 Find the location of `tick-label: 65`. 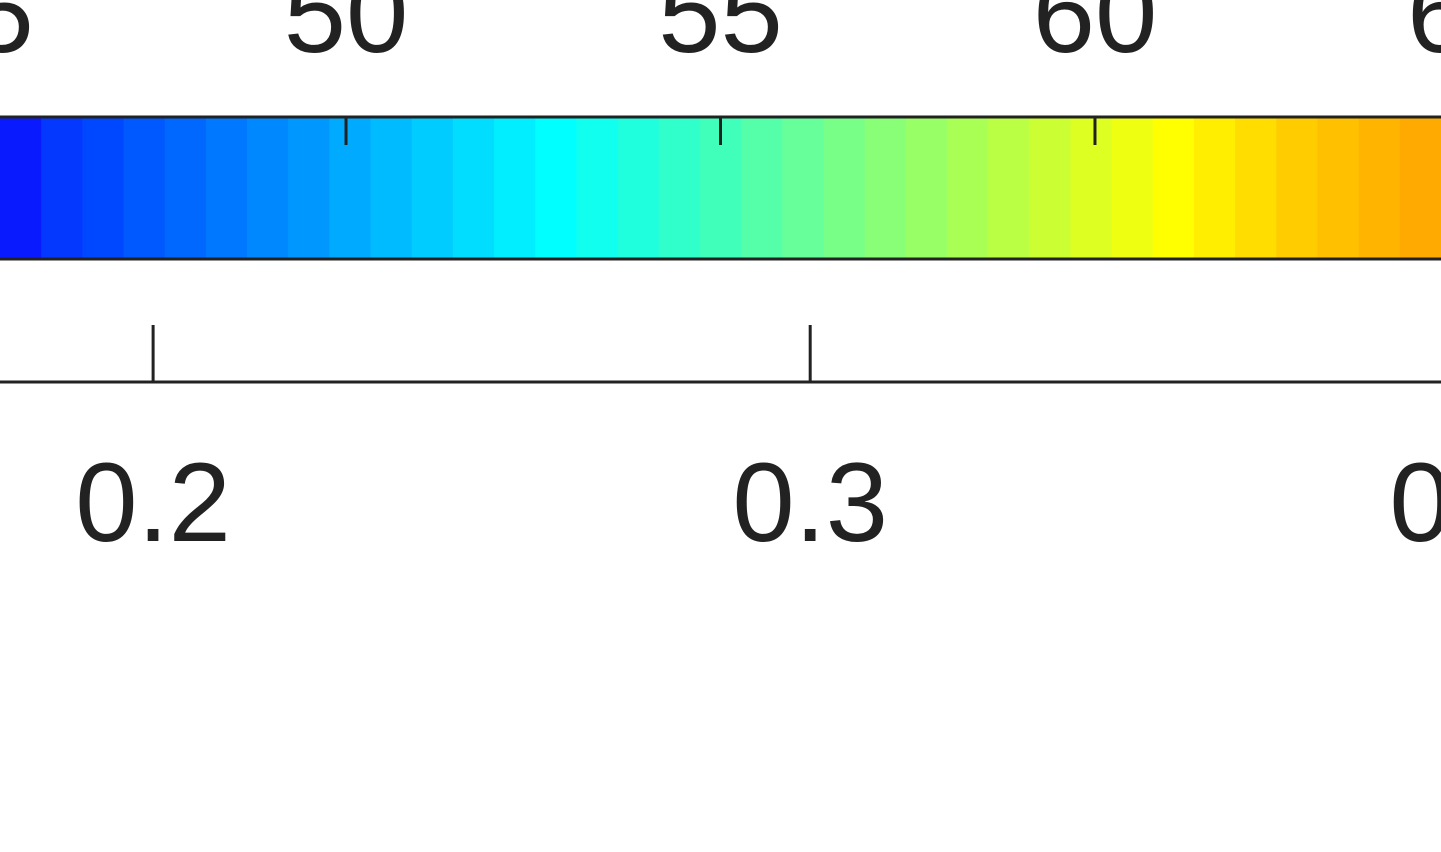

tick-label: 65 is located at coordinates (1424, 38).